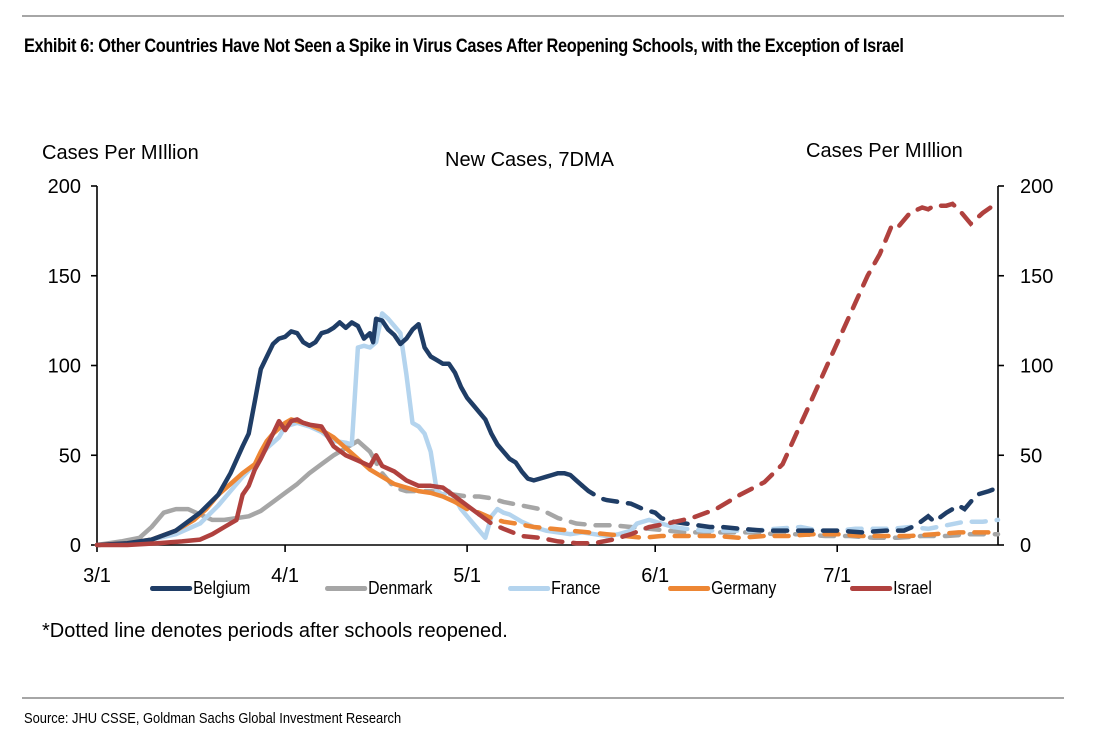  What do you see at coordinates (222, 588) in the screenshot?
I see `legend-label: Belgium` at bounding box center [222, 588].